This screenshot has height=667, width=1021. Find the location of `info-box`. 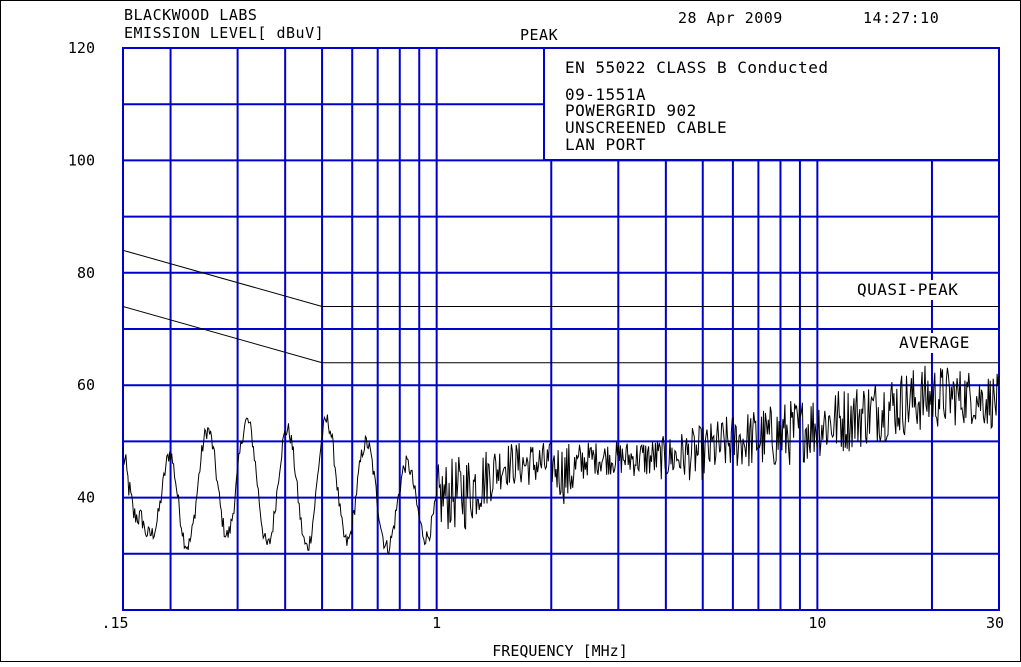

info-box is located at coordinates (771, 104).